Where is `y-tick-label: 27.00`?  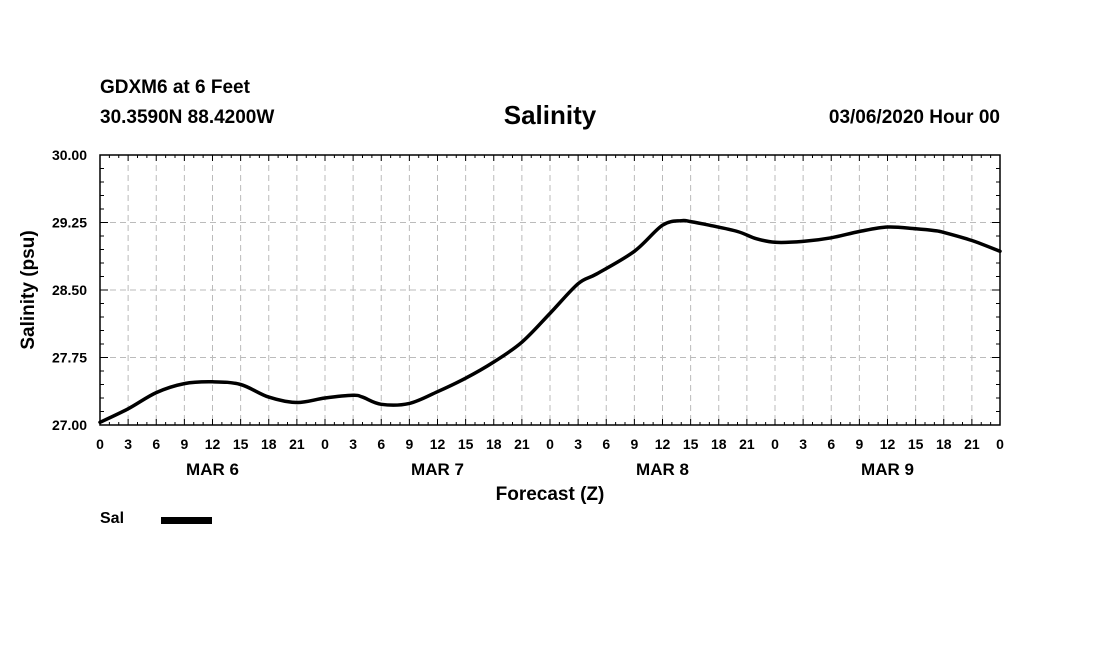 y-tick-label: 27.00 is located at coordinates (69, 425).